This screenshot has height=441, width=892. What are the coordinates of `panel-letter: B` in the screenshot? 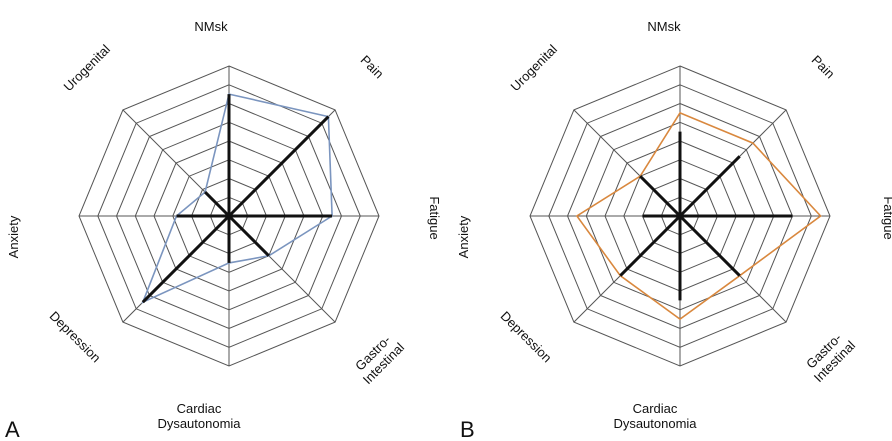 It's located at (467, 429).